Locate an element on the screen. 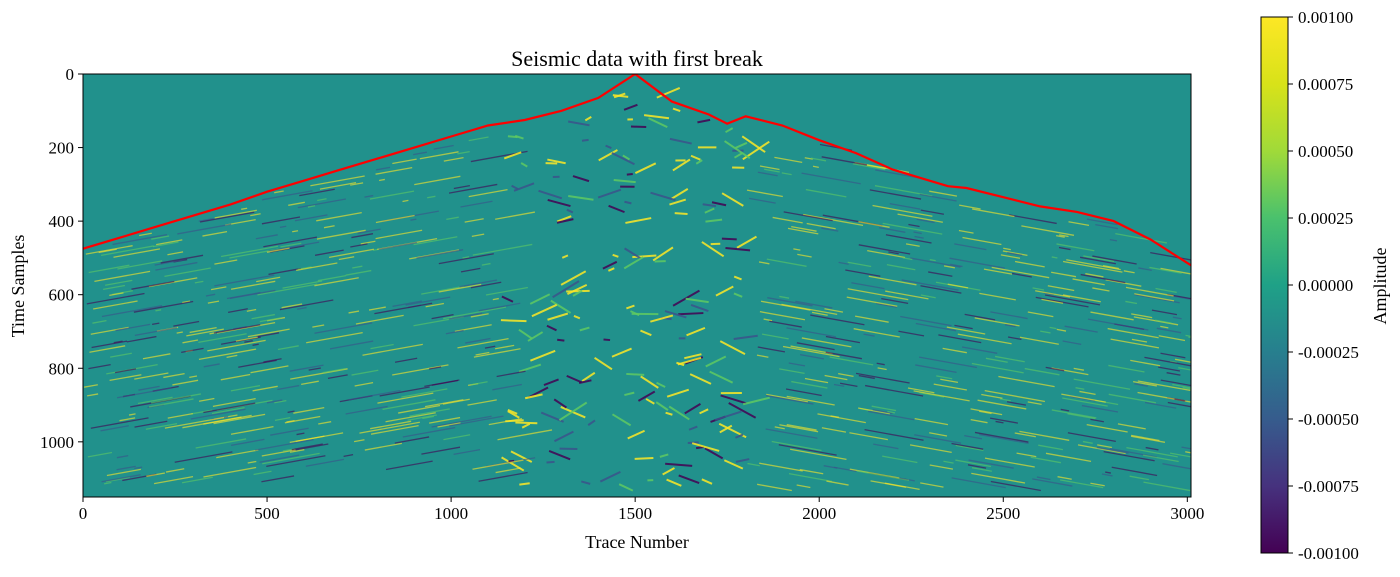 This screenshot has height=577, width=1400. x-axis: 0 500 1000 1500 2000 2500 3000 is located at coordinates (641, 510).